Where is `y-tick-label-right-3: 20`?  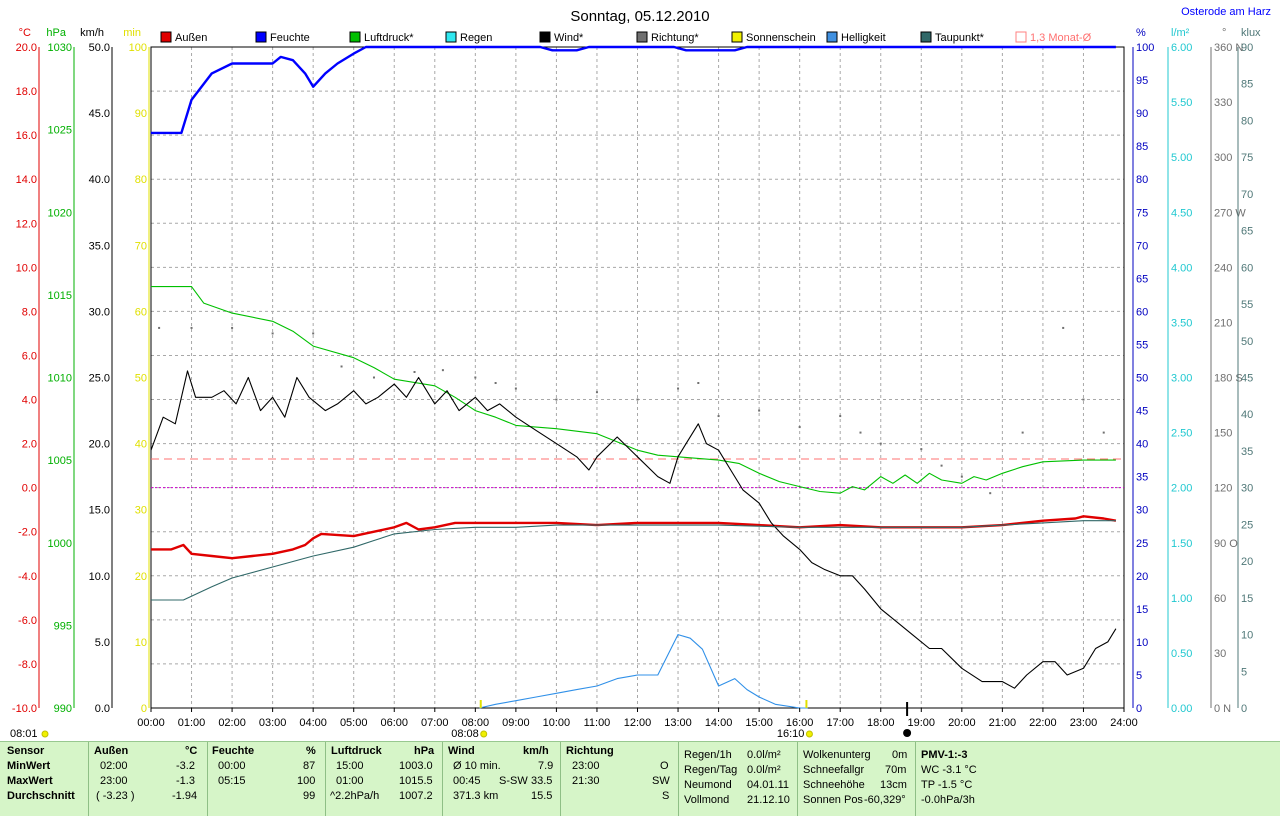
y-tick-label-right-3: 20 is located at coordinates (1247, 562).